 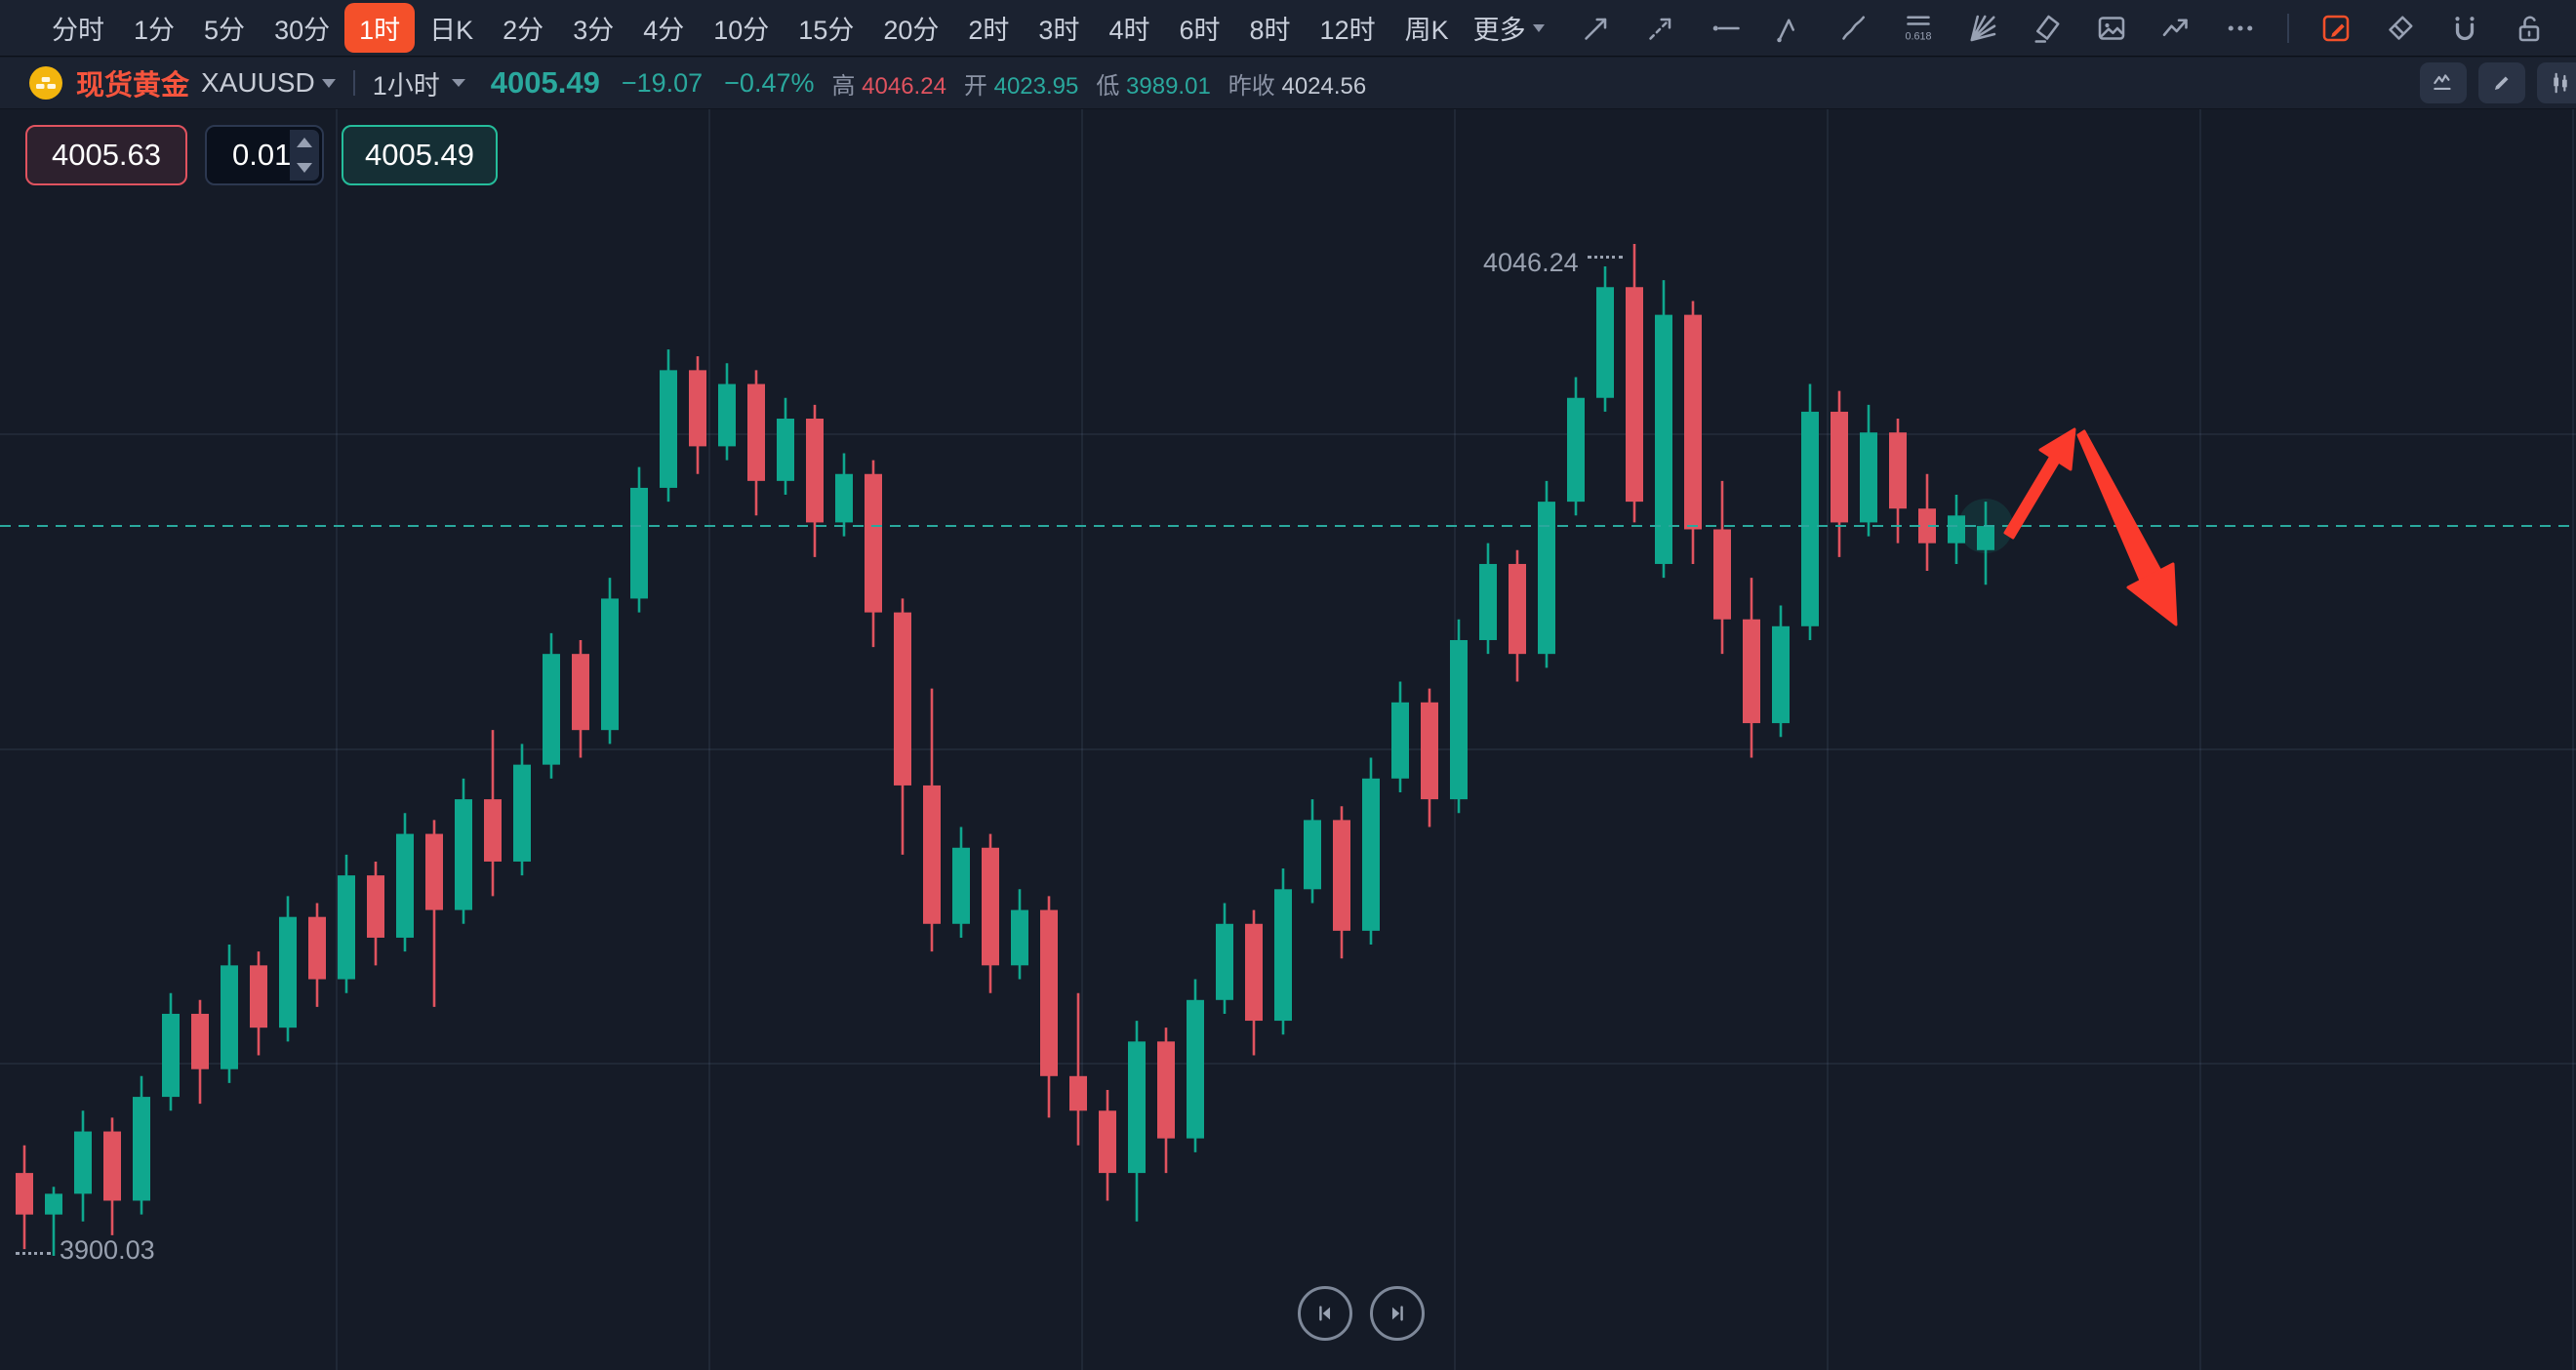 What do you see at coordinates (741, 30) in the screenshot?
I see `timeframe-button: 10分` at bounding box center [741, 30].